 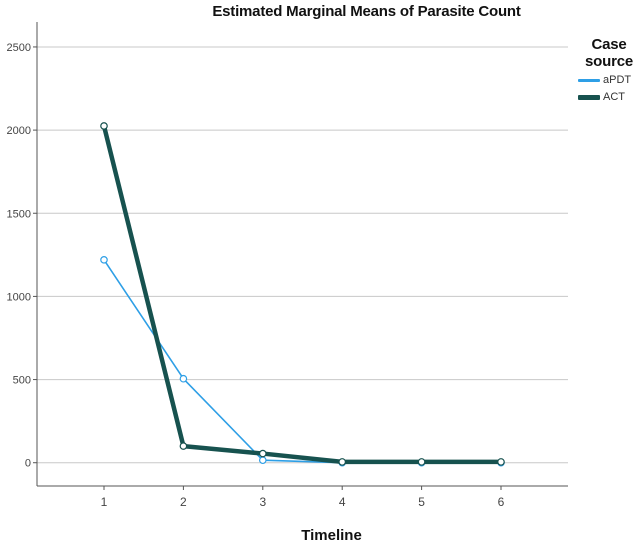 I want to click on legend: Case source aPDT ACT, so click(x=610, y=70).